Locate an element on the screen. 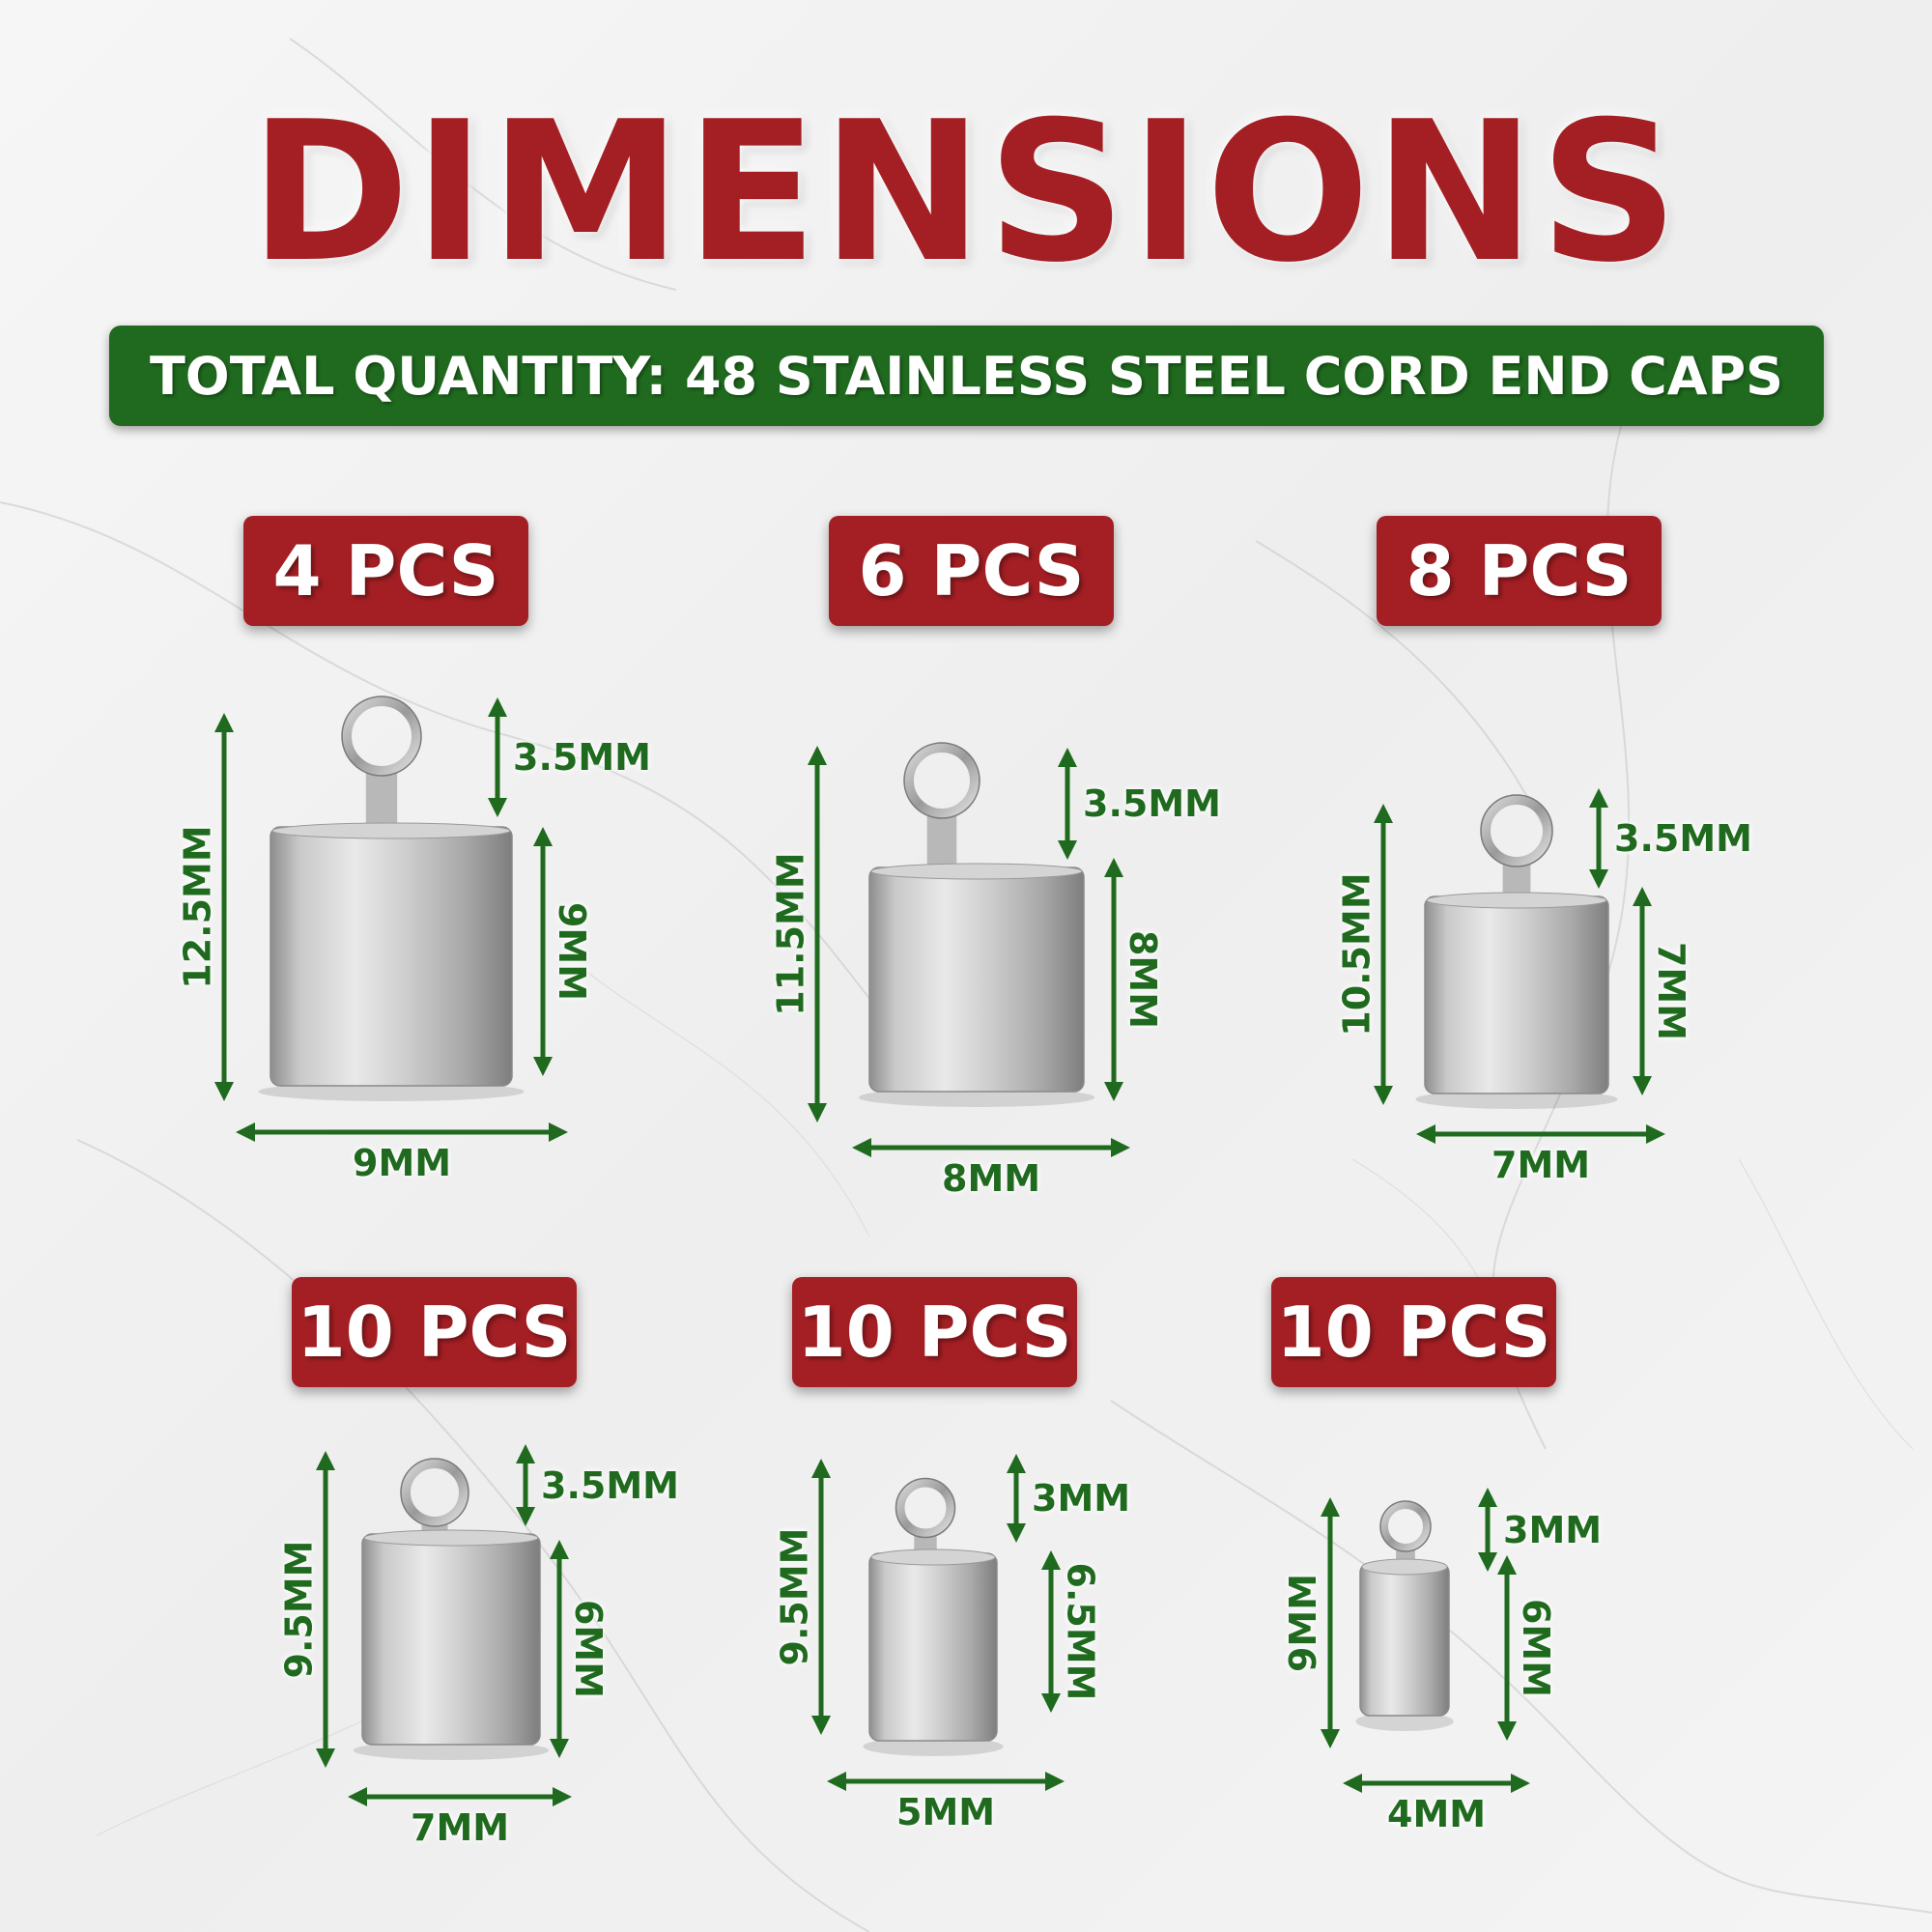 The image size is (1932, 1932). width-label: 4MM is located at coordinates (1437, 1814).